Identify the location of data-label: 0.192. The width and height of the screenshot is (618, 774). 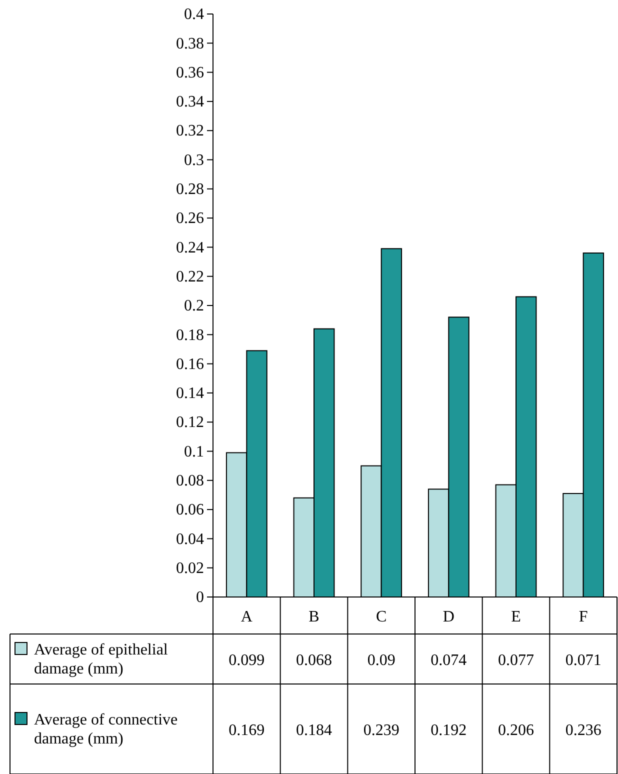
(448, 730).